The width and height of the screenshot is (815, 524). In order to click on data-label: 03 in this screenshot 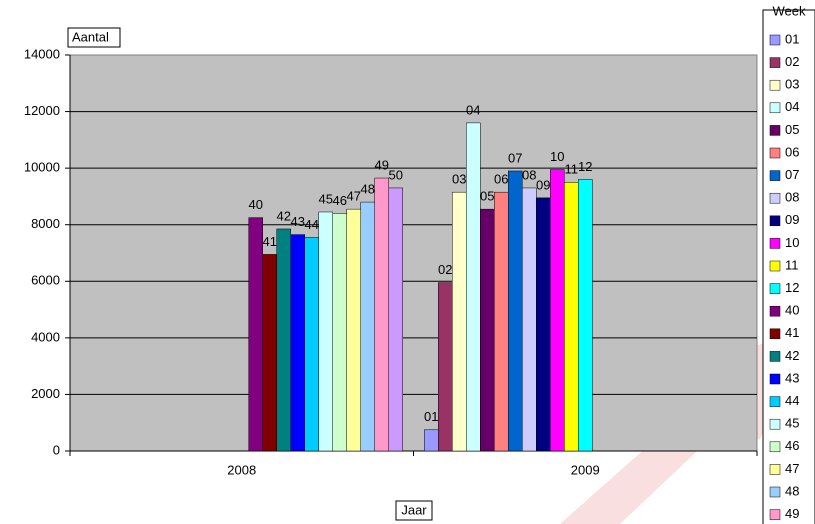, I will do `click(459, 179)`.